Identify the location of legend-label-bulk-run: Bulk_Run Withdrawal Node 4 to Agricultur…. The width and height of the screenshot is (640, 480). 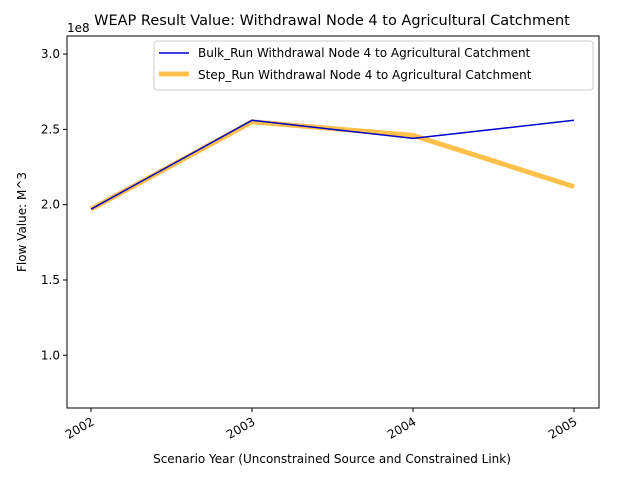
(364, 53).